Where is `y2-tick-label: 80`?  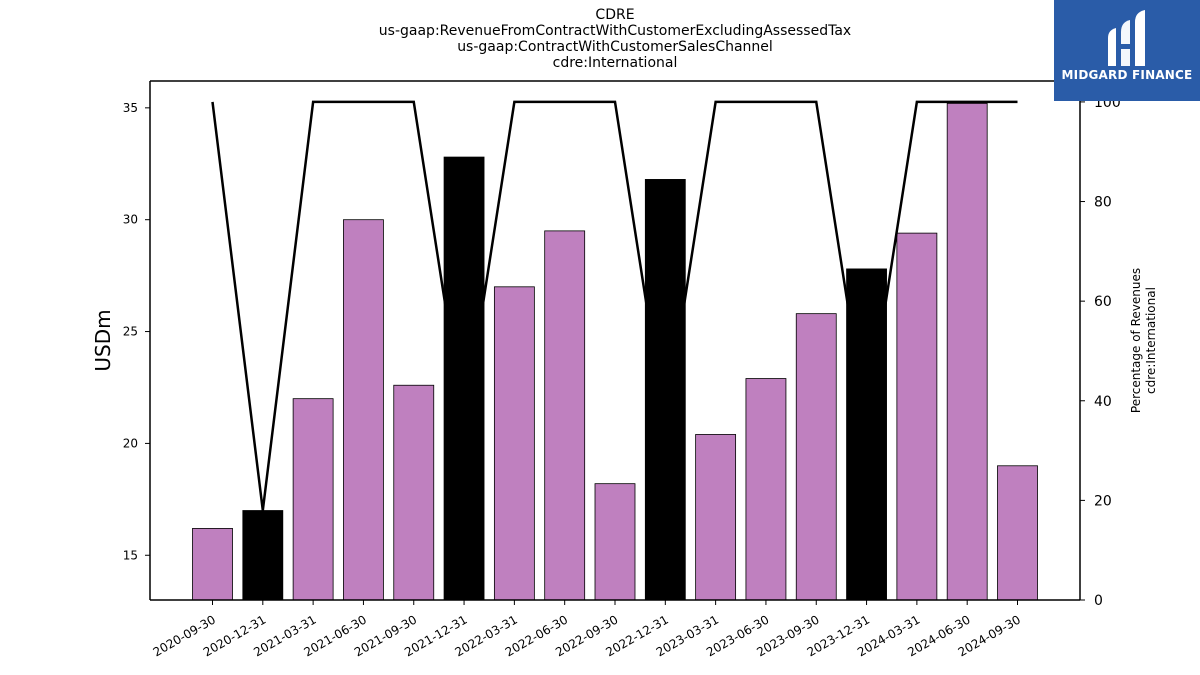 y2-tick-label: 80 is located at coordinates (1103, 203).